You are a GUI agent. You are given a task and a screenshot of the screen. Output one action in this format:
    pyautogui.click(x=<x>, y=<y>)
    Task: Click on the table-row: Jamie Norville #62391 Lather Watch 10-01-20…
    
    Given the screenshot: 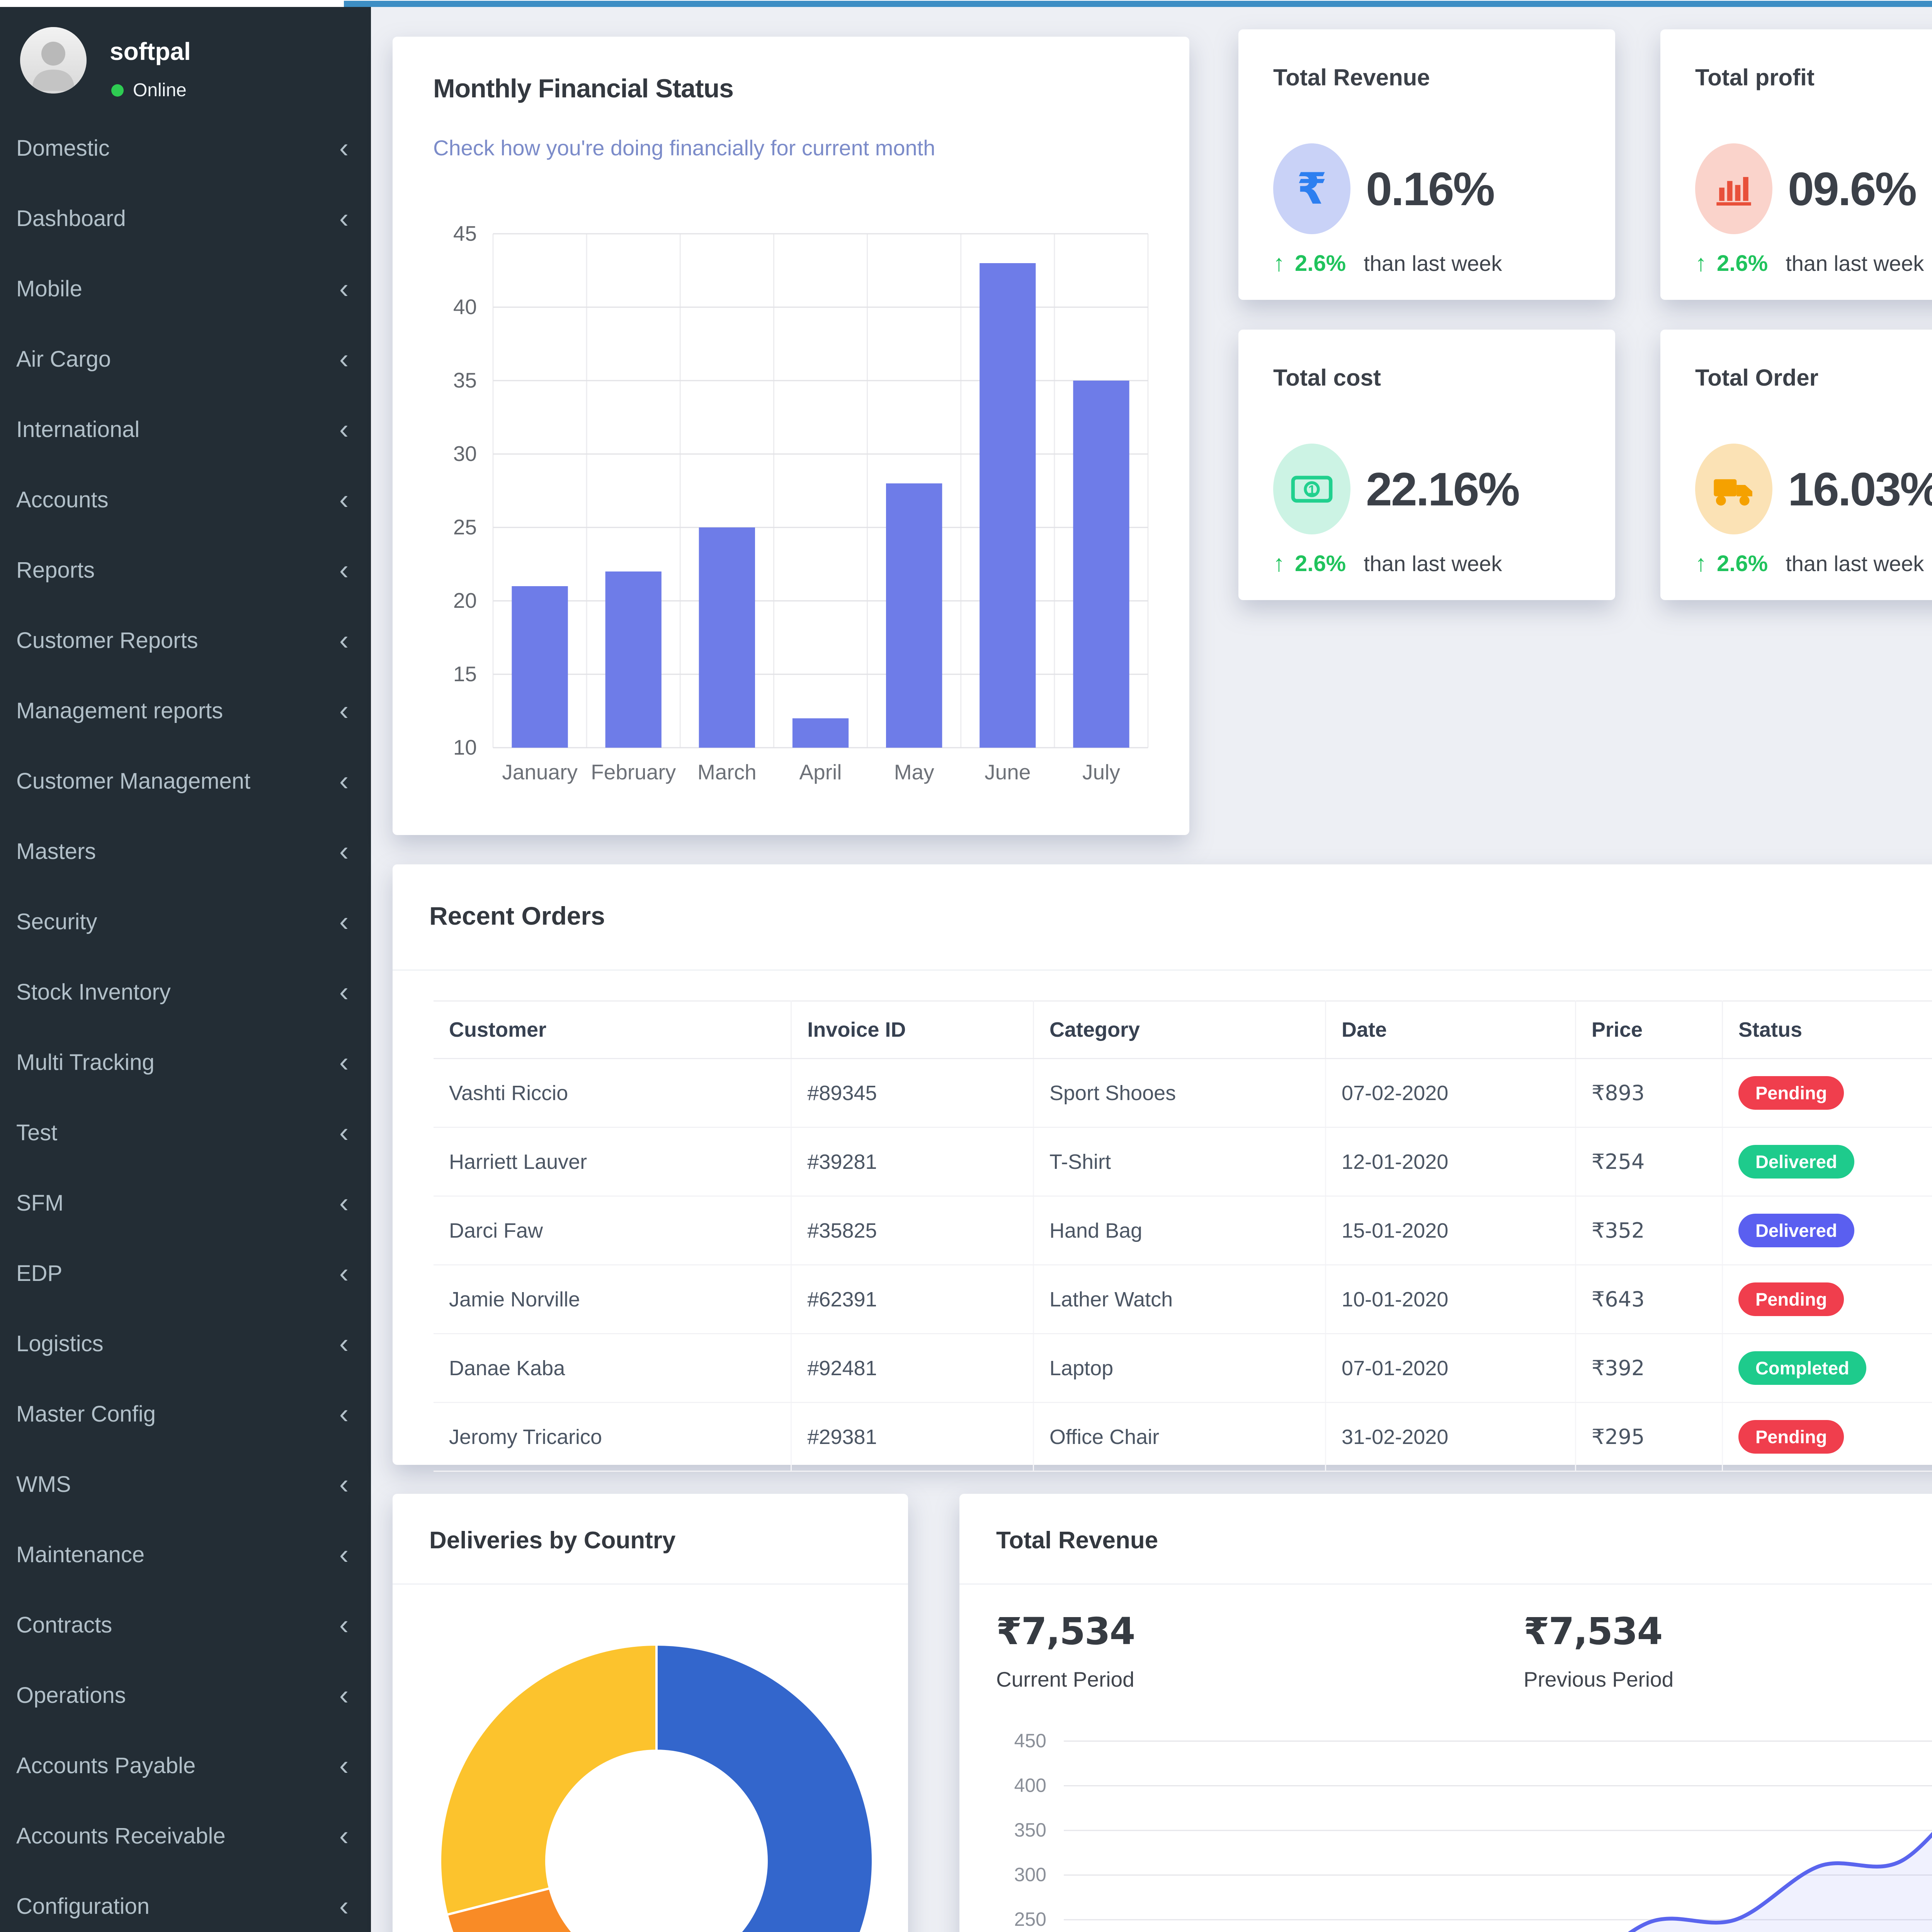 What is the action you would take?
    pyautogui.click(x=1183, y=1299)
    